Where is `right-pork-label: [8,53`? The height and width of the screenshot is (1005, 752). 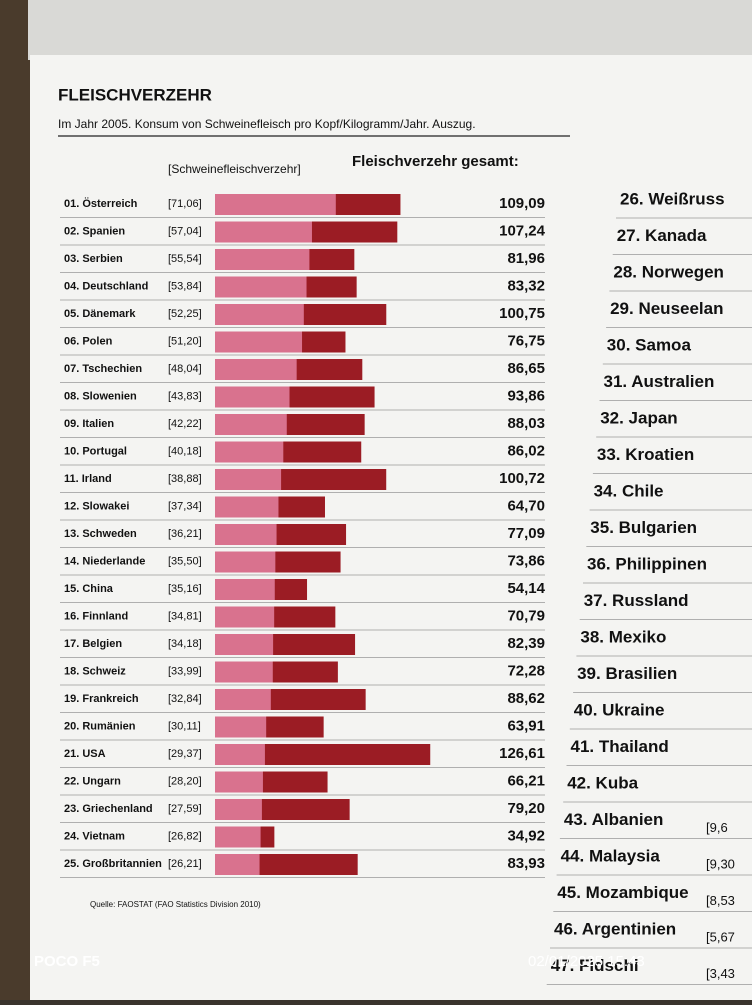
right-pork-label: [8,53 is located at coordinates (720, 900).